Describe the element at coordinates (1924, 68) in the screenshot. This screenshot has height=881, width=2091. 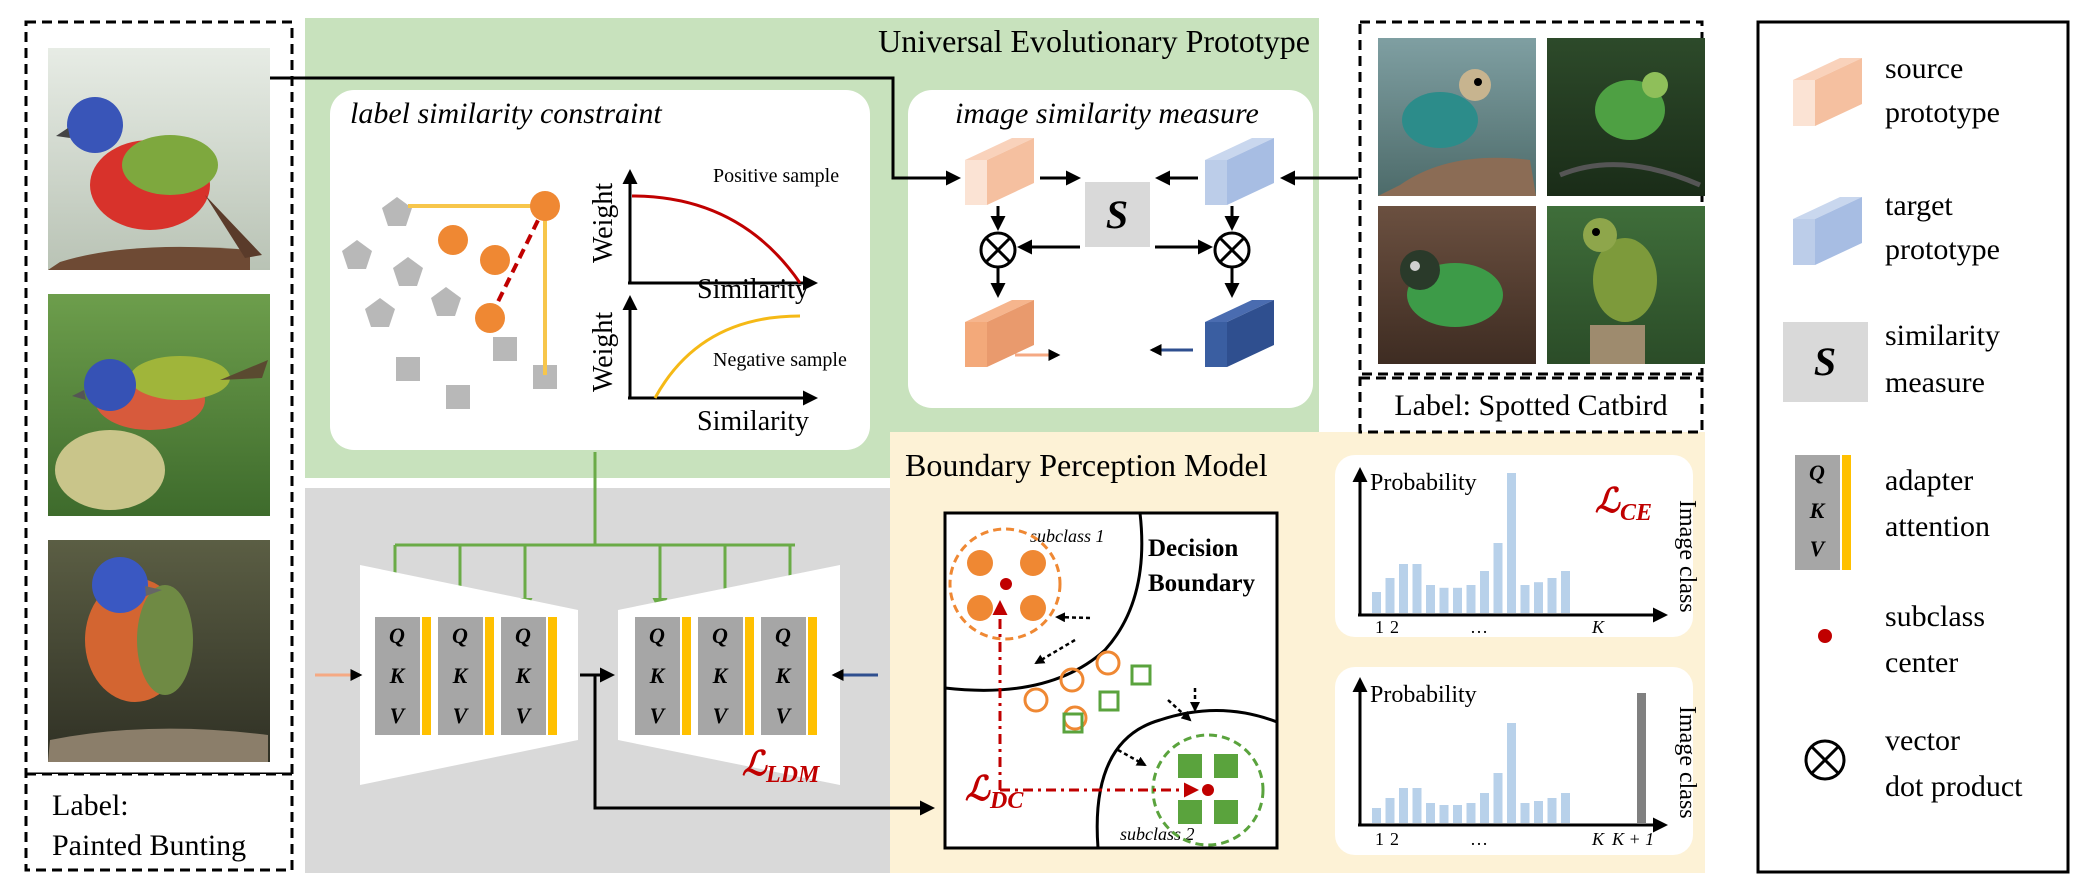
I see `legend-source-line1: source` at that location.